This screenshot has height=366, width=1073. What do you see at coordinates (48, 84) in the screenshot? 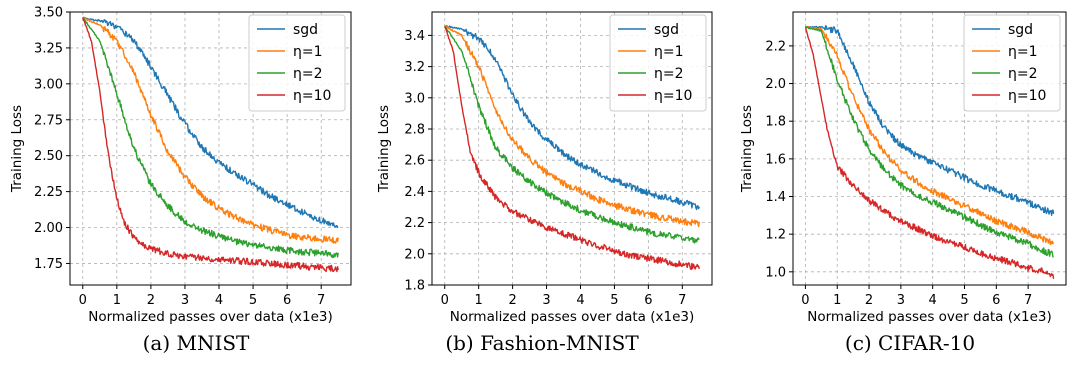
I see `y-tick-label: 3.00` at bounding box center [48, 84].